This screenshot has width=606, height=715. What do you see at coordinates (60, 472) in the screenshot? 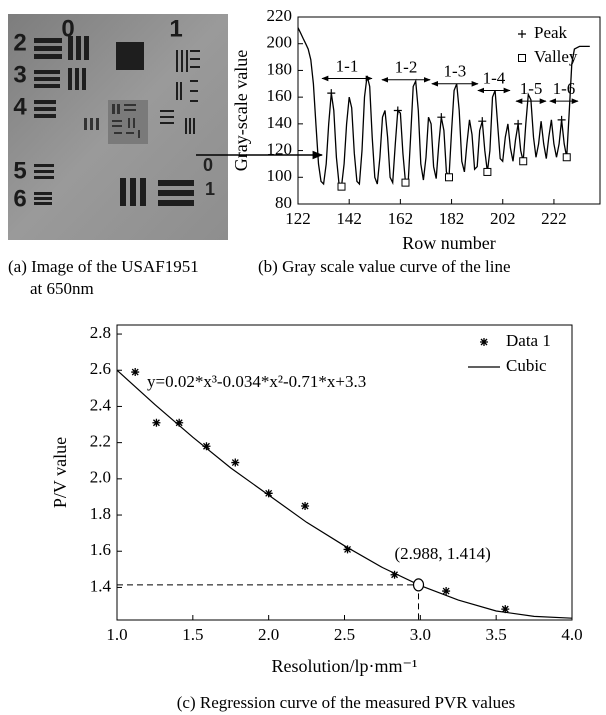
I see `y-axis-label: P/V value` at bounding box center [60, 472].